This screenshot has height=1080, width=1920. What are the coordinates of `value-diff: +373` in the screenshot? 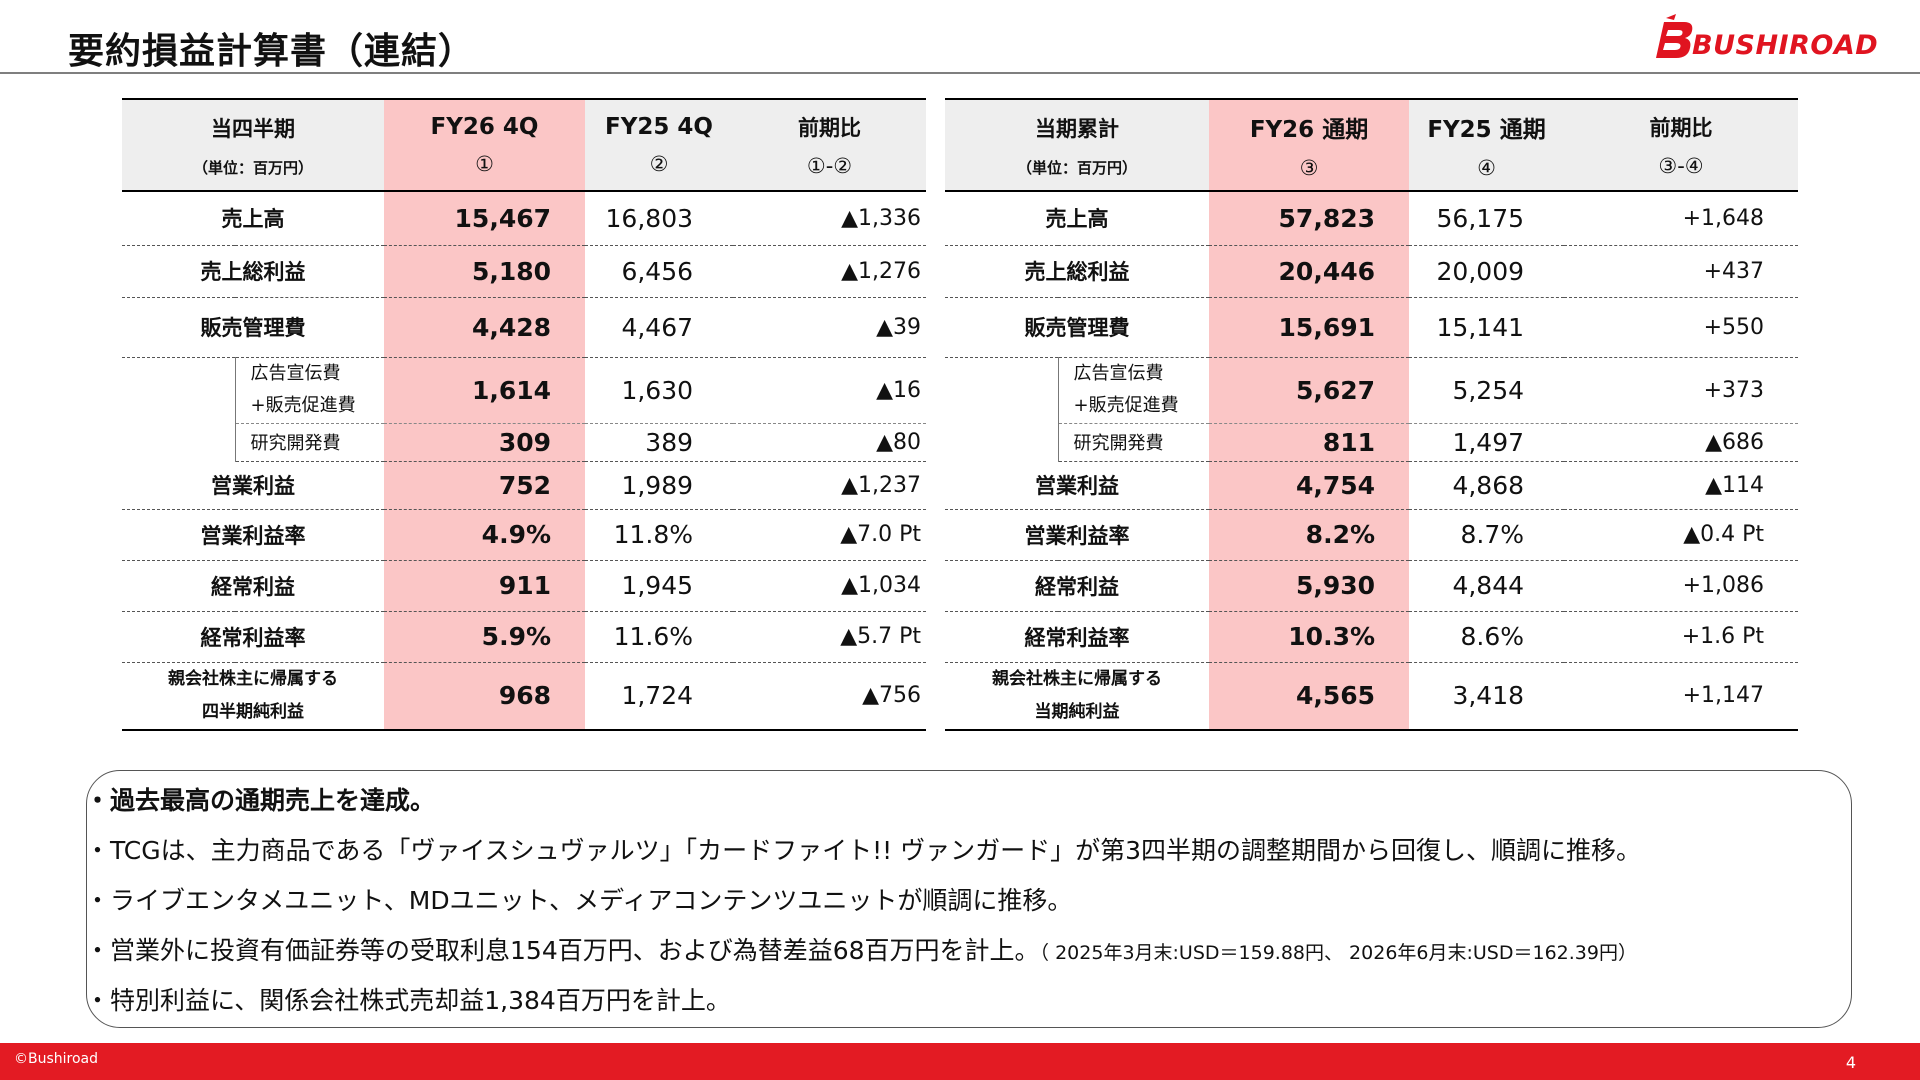 It's located at (1681, 390).